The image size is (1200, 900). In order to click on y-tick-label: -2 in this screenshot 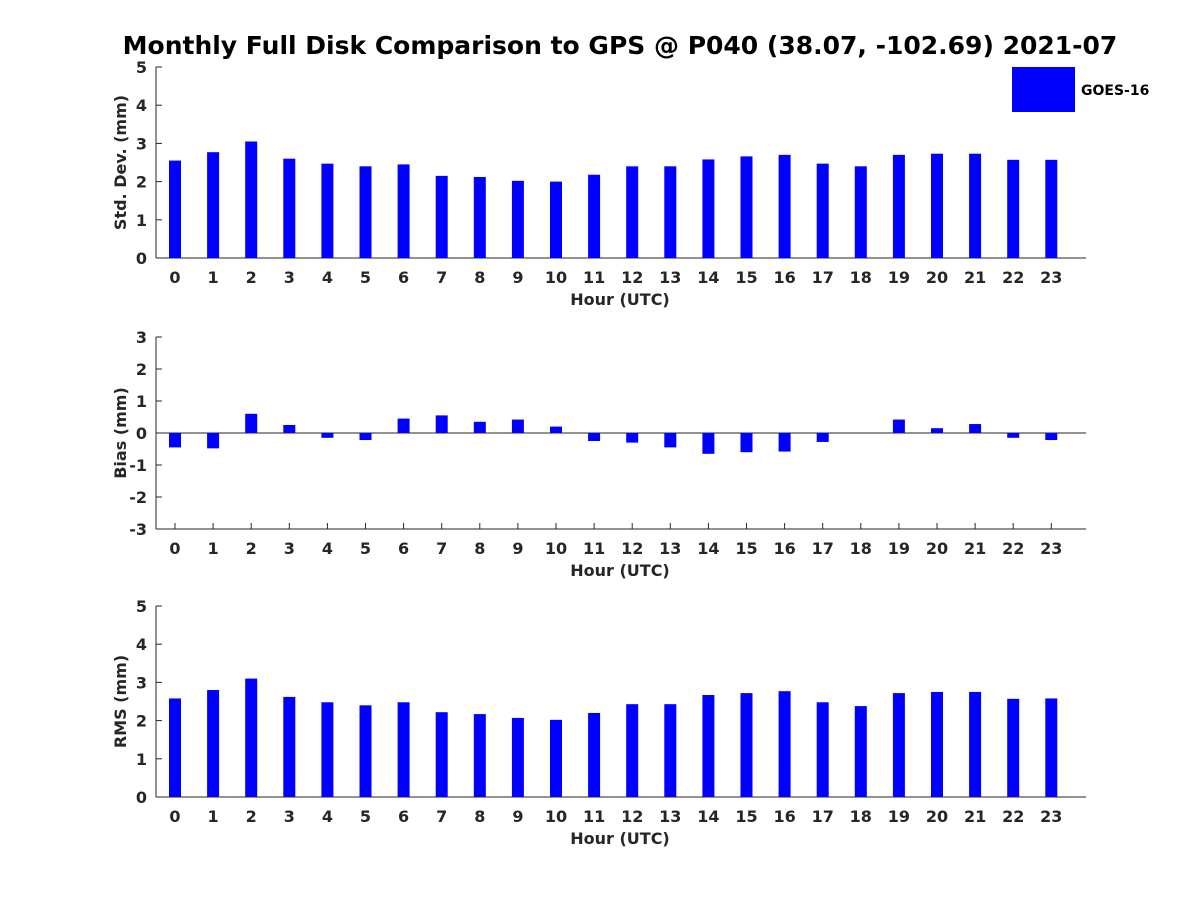, I will do `click(138, 497)`.